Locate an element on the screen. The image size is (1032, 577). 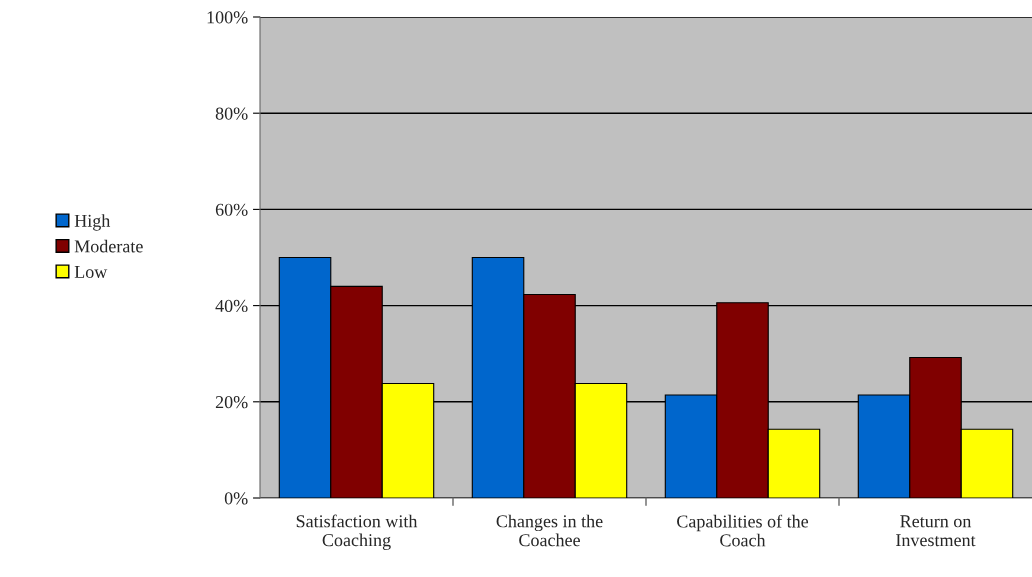
legend-label: Low is located at coordinates (91, 271).